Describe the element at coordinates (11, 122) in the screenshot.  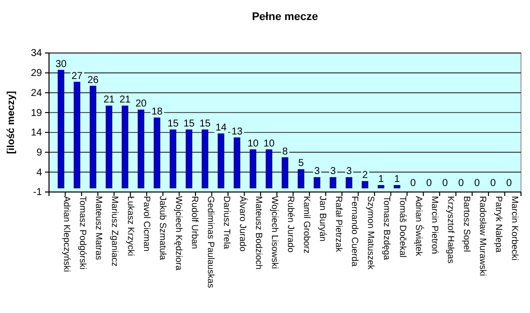
I see `y-axis-title: [ilość meczy]` at that location.